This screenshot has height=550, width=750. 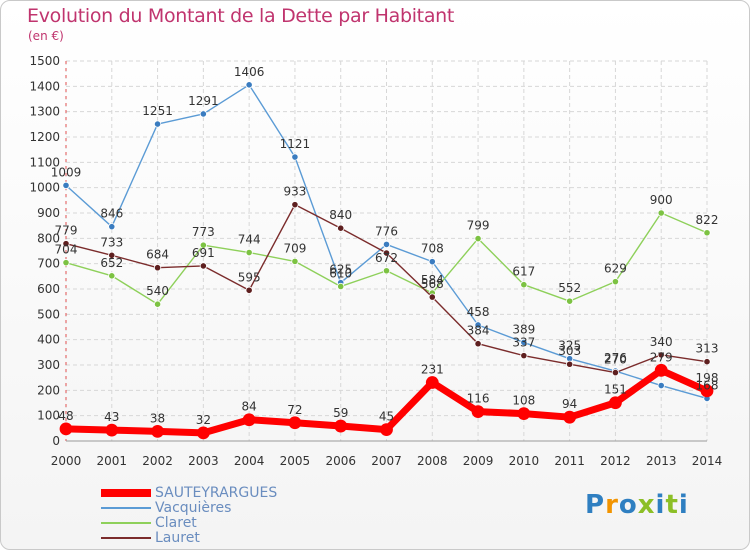 What do you see at coordinates (157, 418) in the screenshot?
I see `data-label-sauteyrargues: 38` at bounding box center [157, 418].